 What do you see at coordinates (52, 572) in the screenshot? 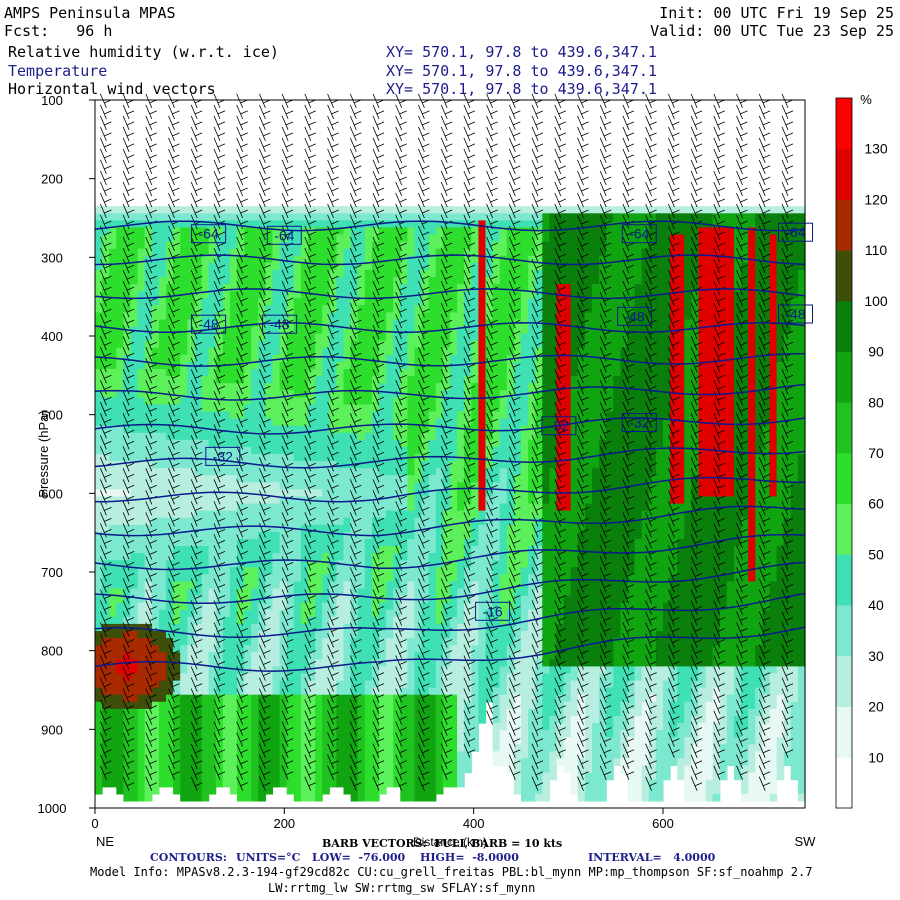
I see `y-tick-label: 700` at bounding box center [52, 572].